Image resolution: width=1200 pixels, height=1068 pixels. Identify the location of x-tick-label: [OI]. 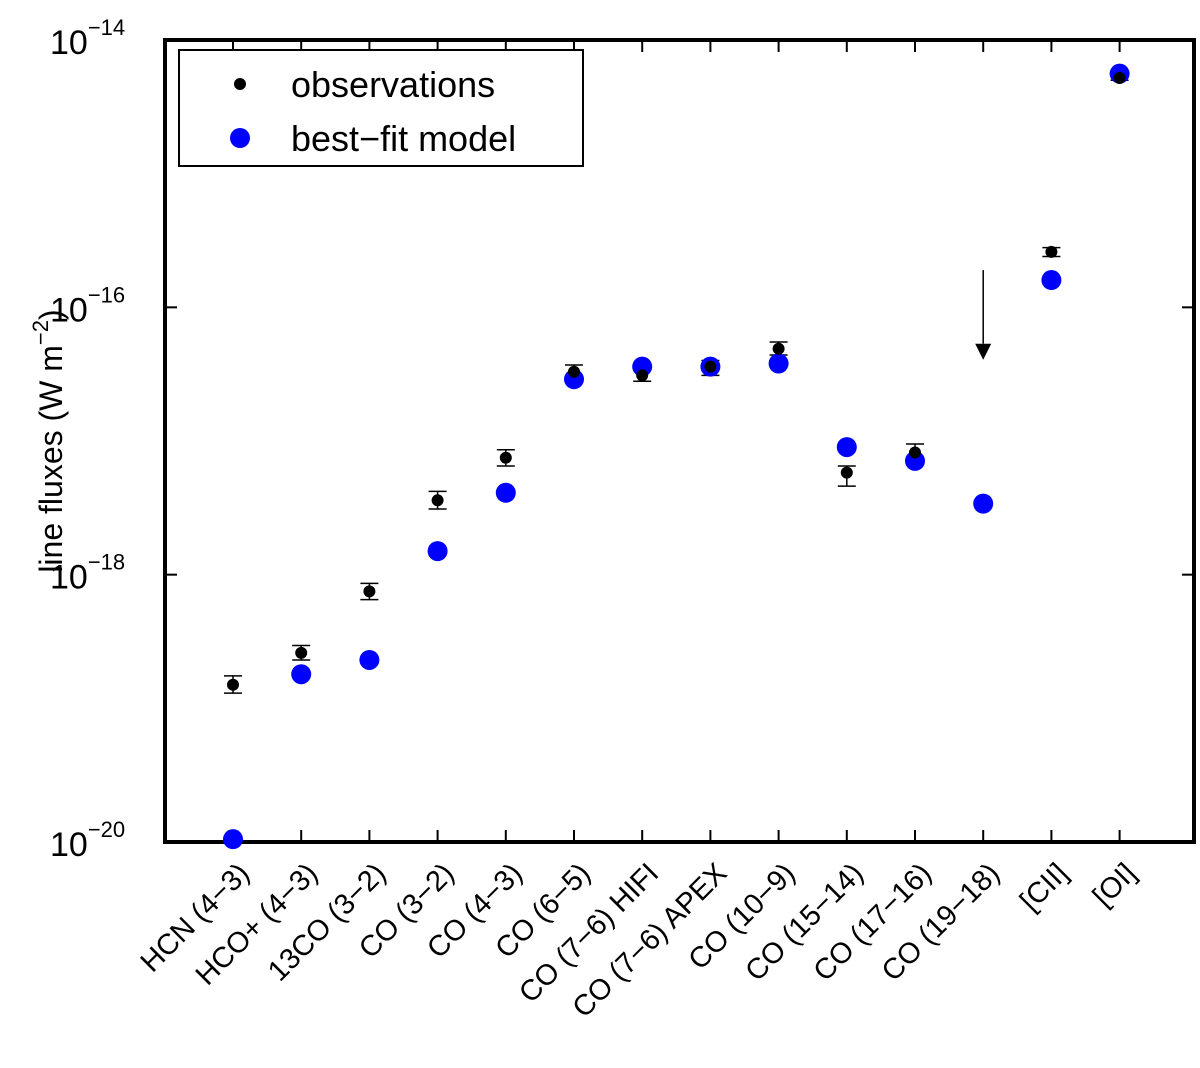
(1115, 885).